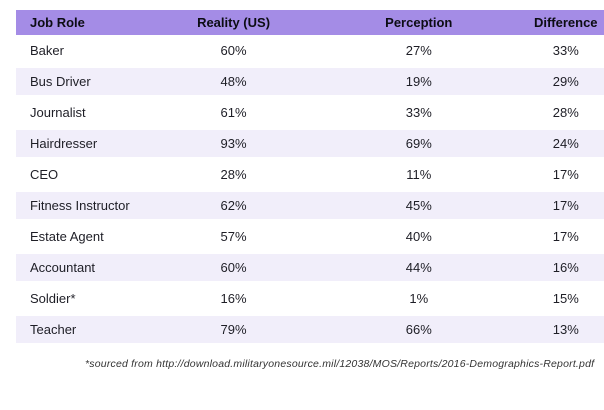 The width and height of the screenshot is (604, 410). What do you see at coordinates (53, 298) in the screenshot?
I see `cell-job-role: Soldier*` at bounding box center [53, 298].